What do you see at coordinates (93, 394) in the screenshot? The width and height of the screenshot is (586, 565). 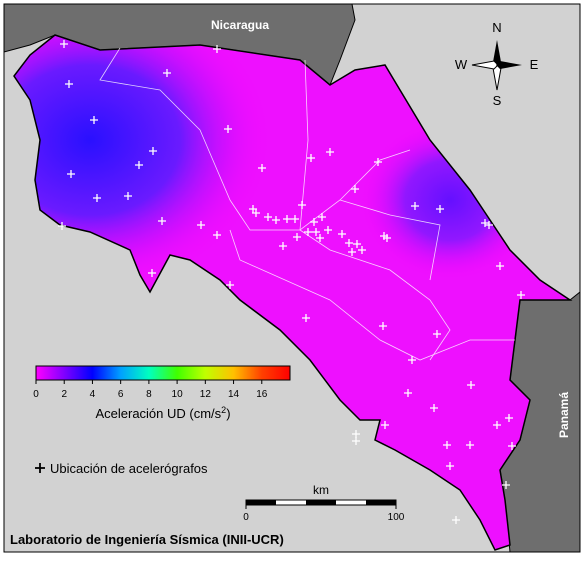 I see `colorbar-tick-label: 4` at bounding box center [93, 394].